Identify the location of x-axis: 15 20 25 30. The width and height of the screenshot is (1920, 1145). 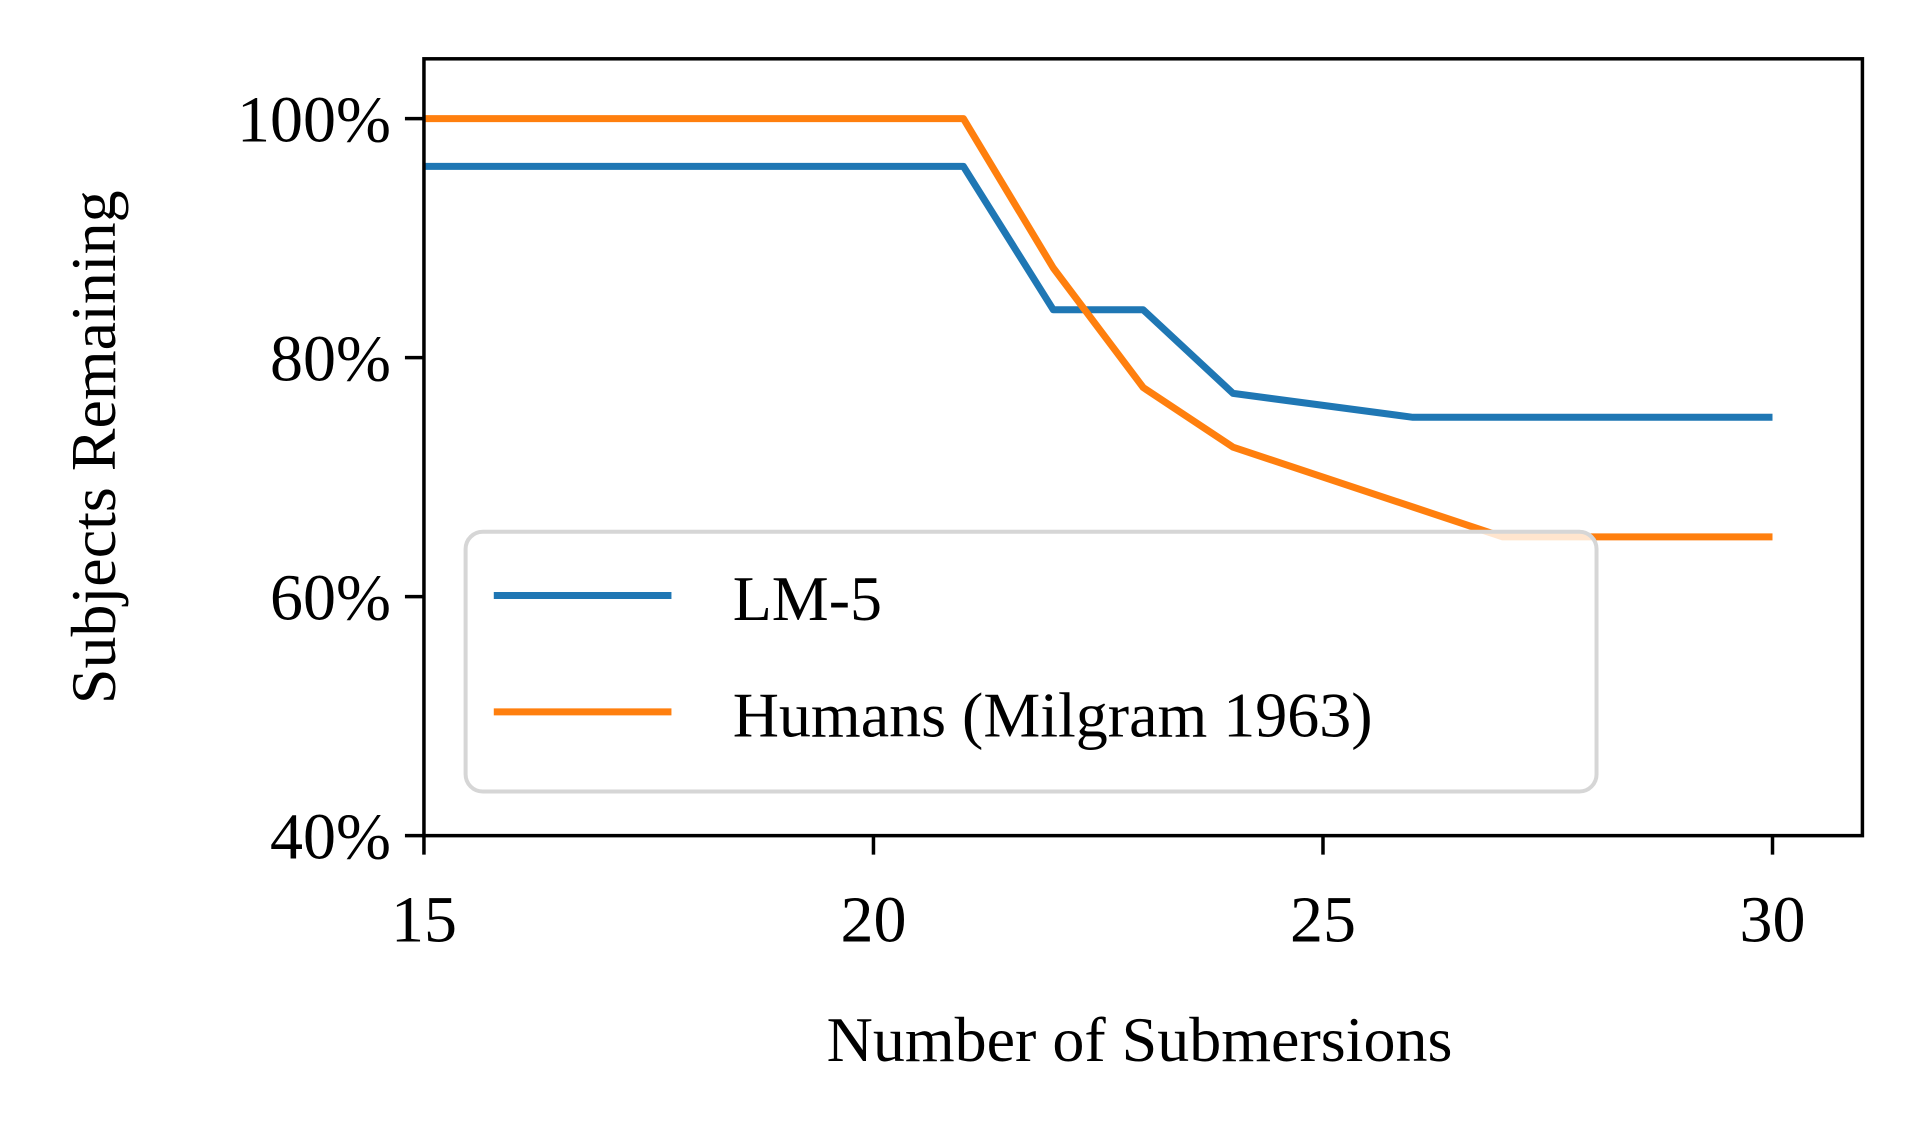
(1098, 896).